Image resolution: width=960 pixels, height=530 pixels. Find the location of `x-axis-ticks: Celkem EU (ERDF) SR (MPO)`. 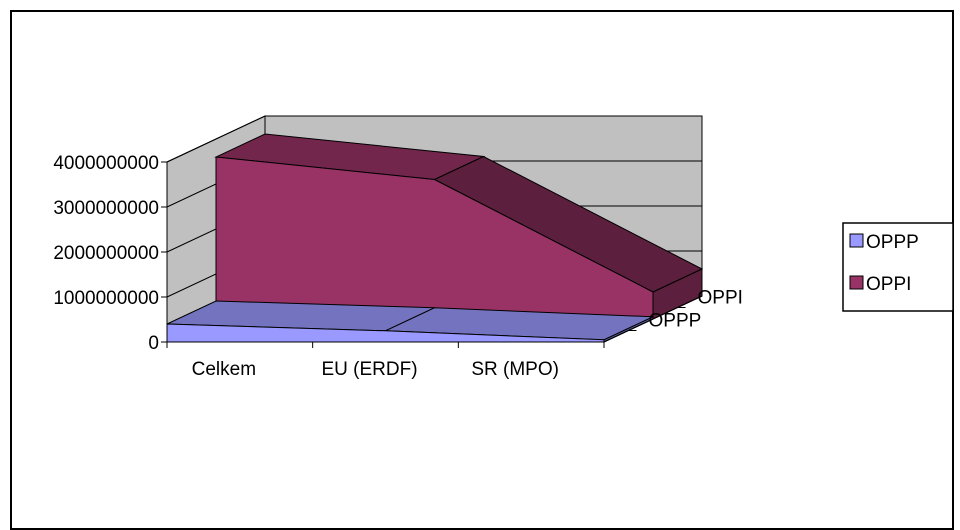

x-axis-ticks: Celkem EU (ERDF) SR (MPO) is located at coordinates (385, 361).